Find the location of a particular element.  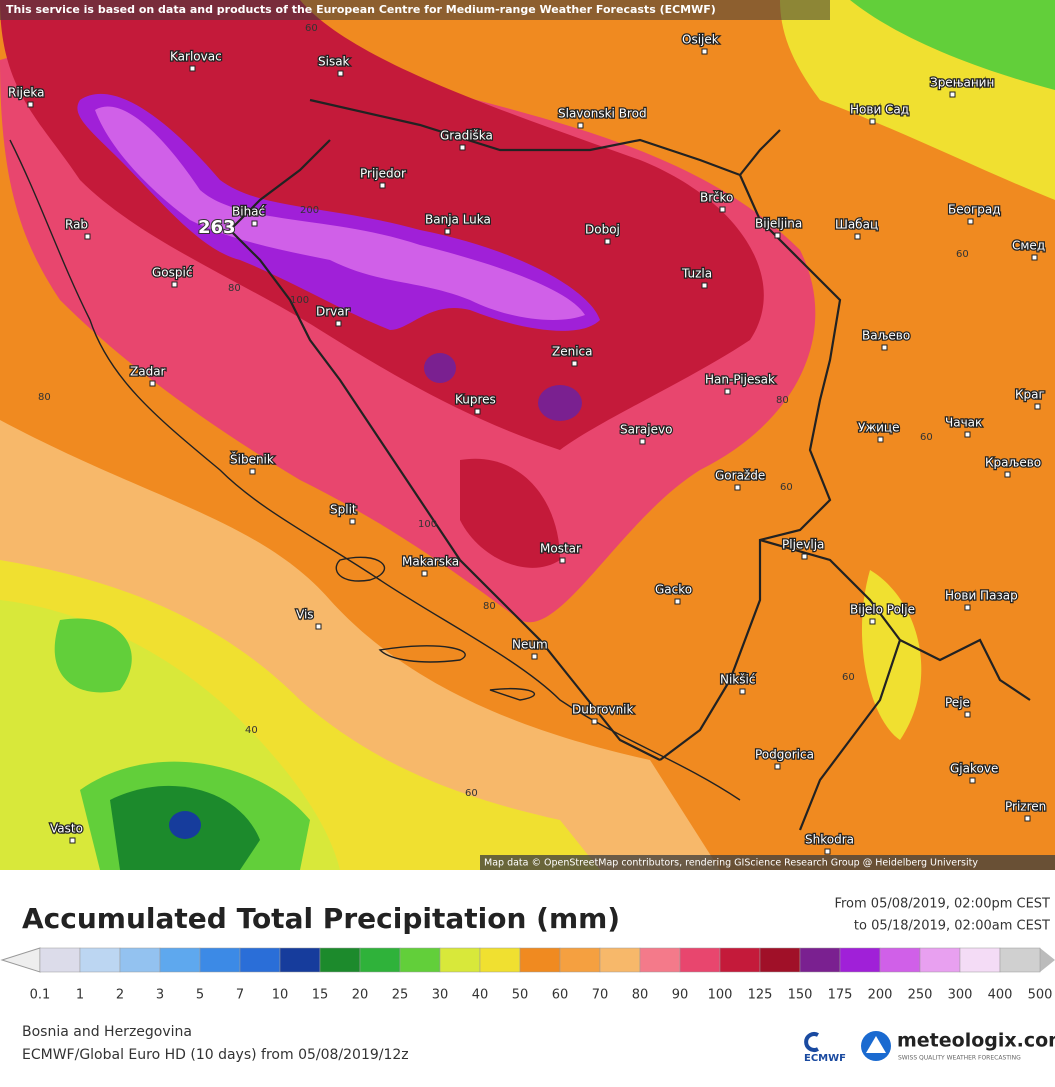

city-label: Смед is located at coordinates (1028, 246).